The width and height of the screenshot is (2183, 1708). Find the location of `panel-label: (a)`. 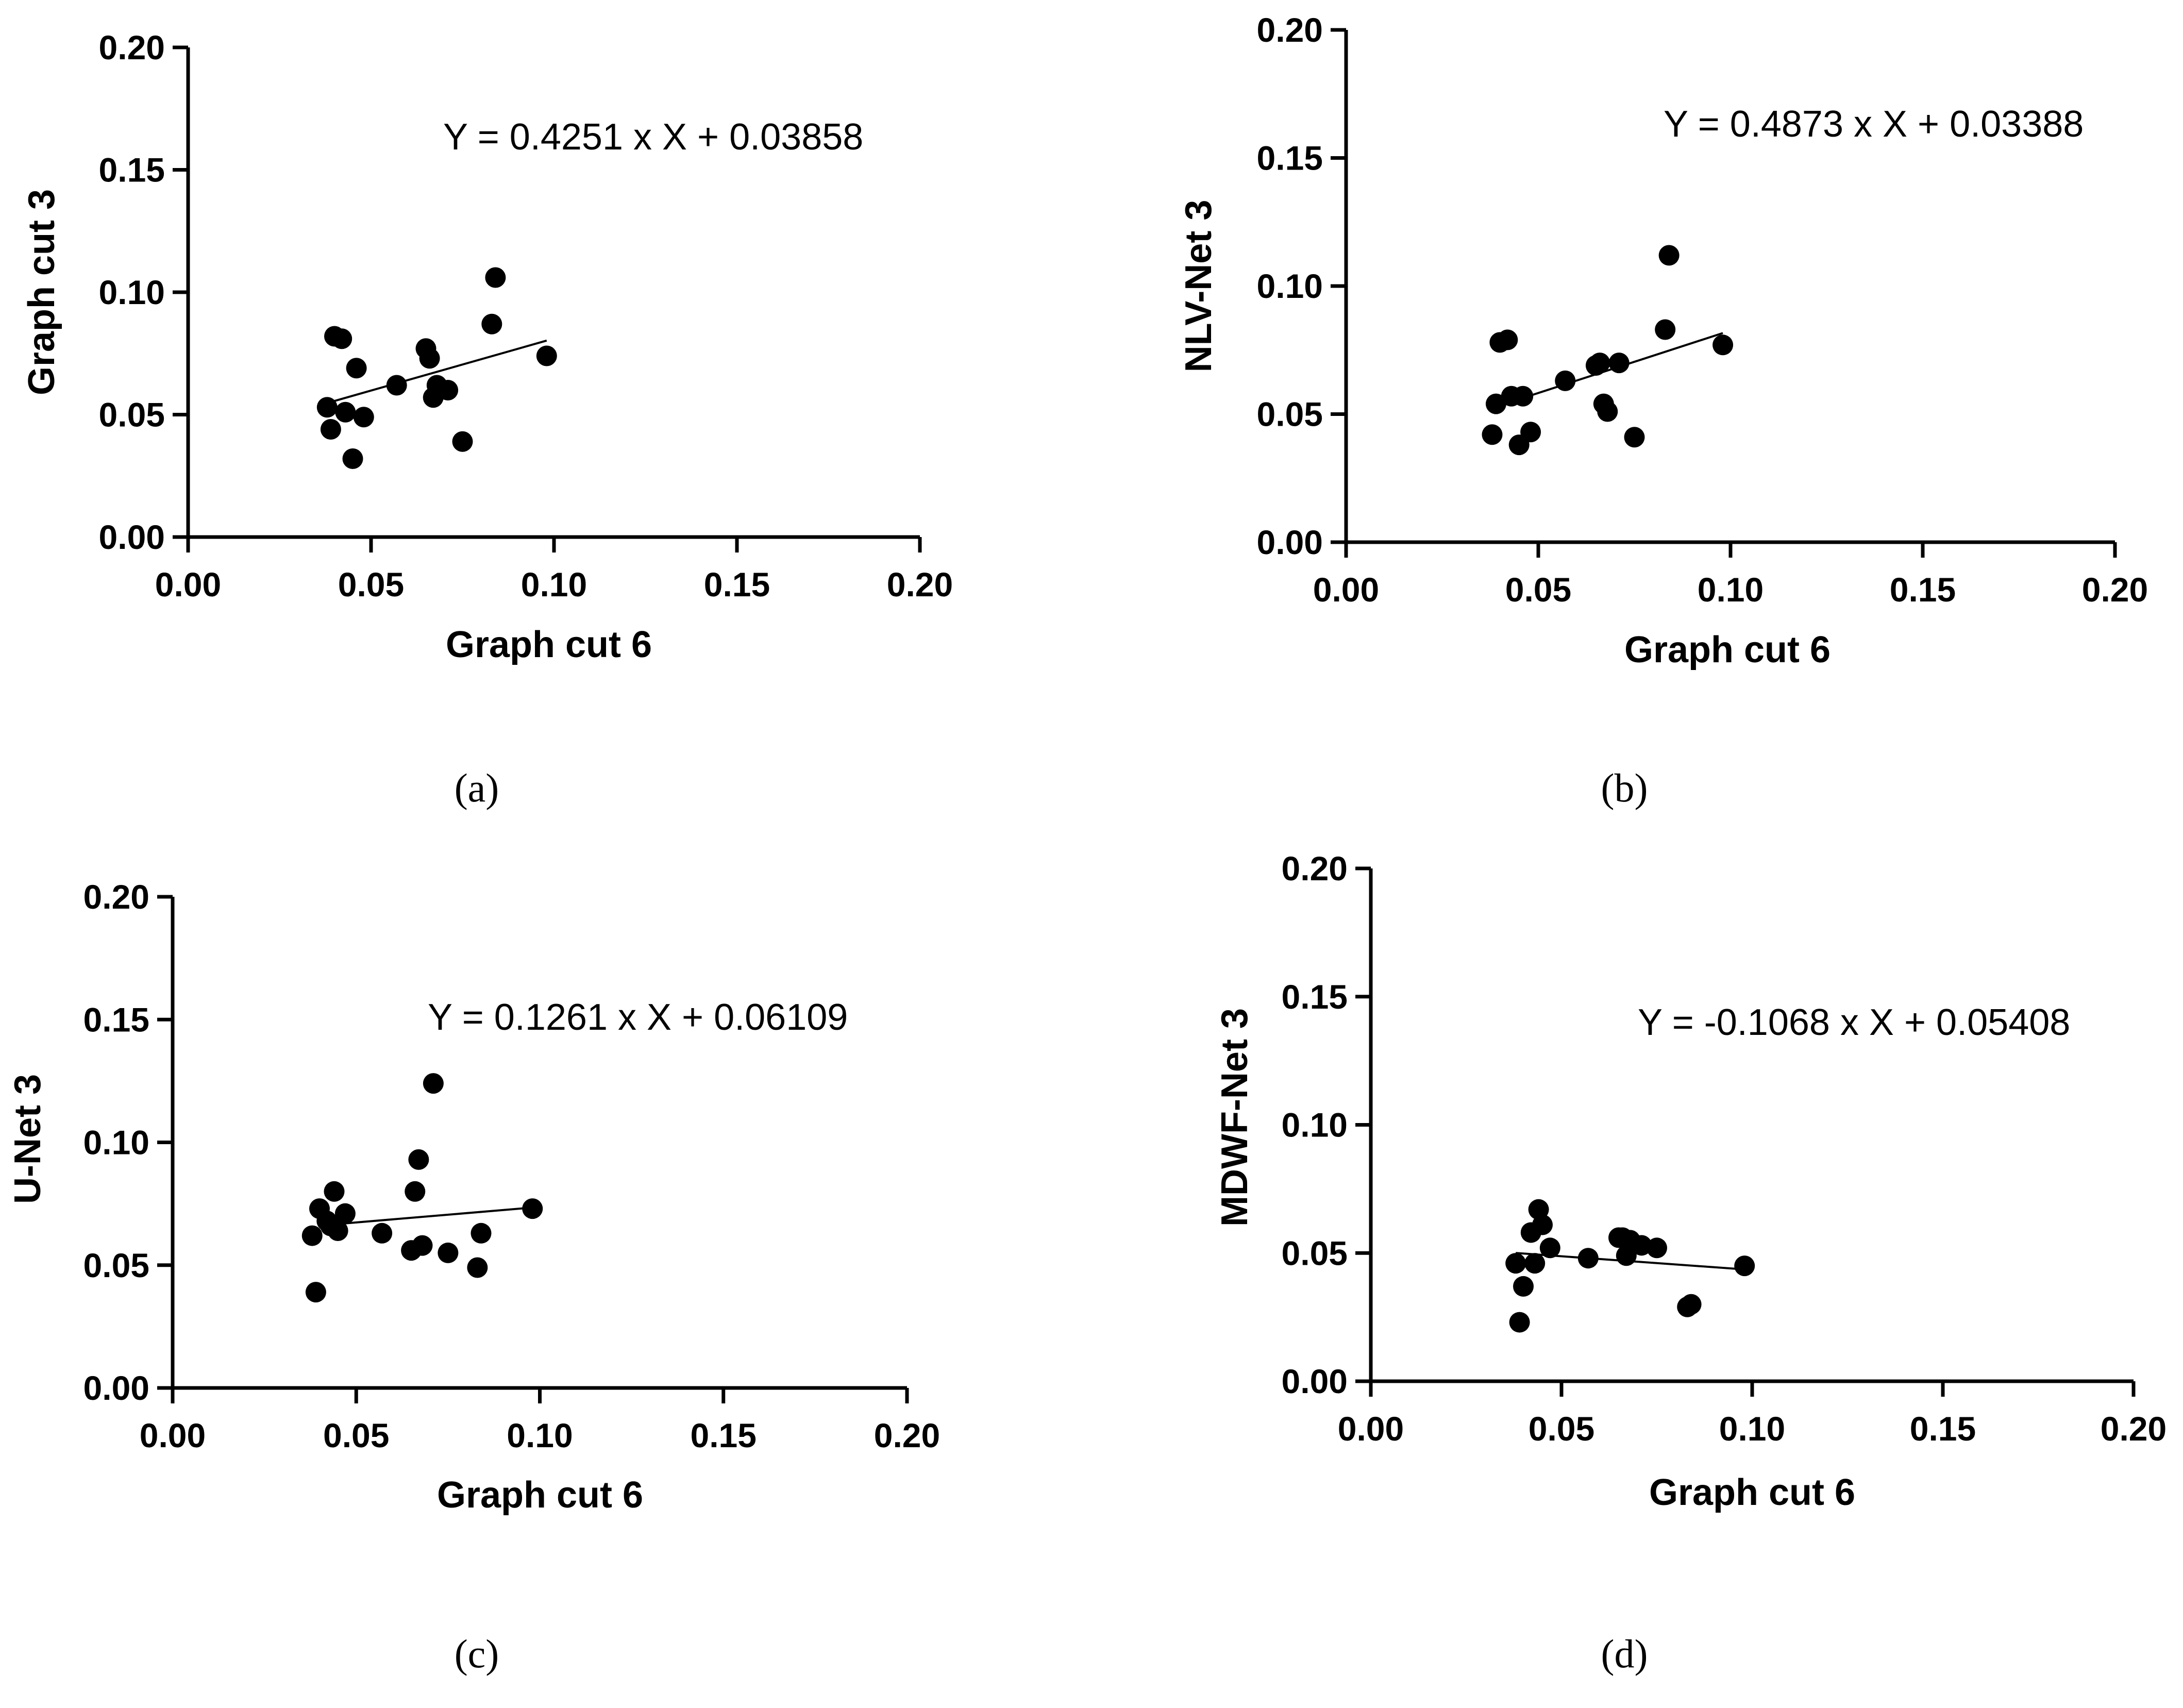

panel-label: (a) is located at coordinates (477, 787).